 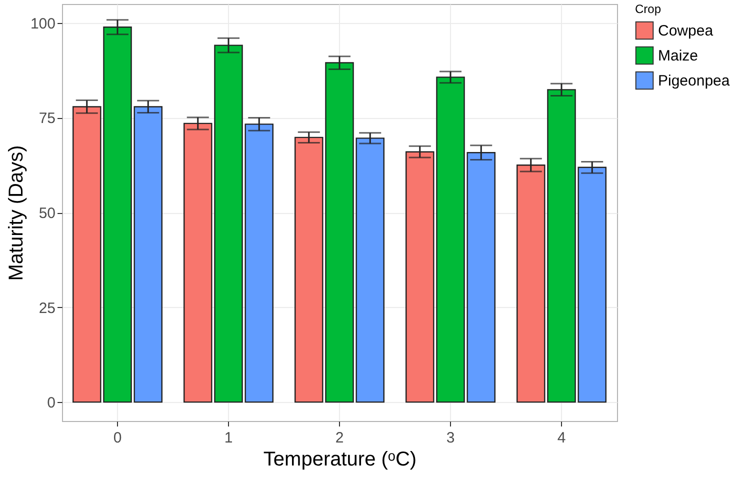 I want to click on x-tick-label: 1, so click(x=228, y=438).